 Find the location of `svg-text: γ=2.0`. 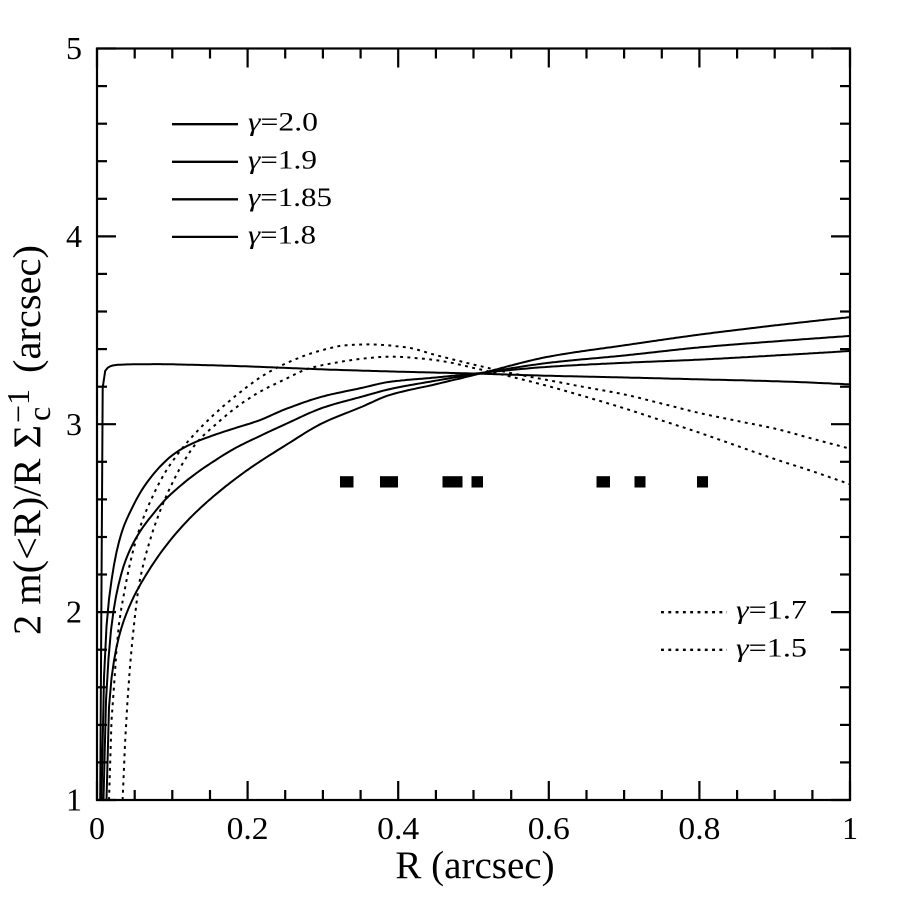

svg-text: γ=2.0 is located at coordinates (283, 122).